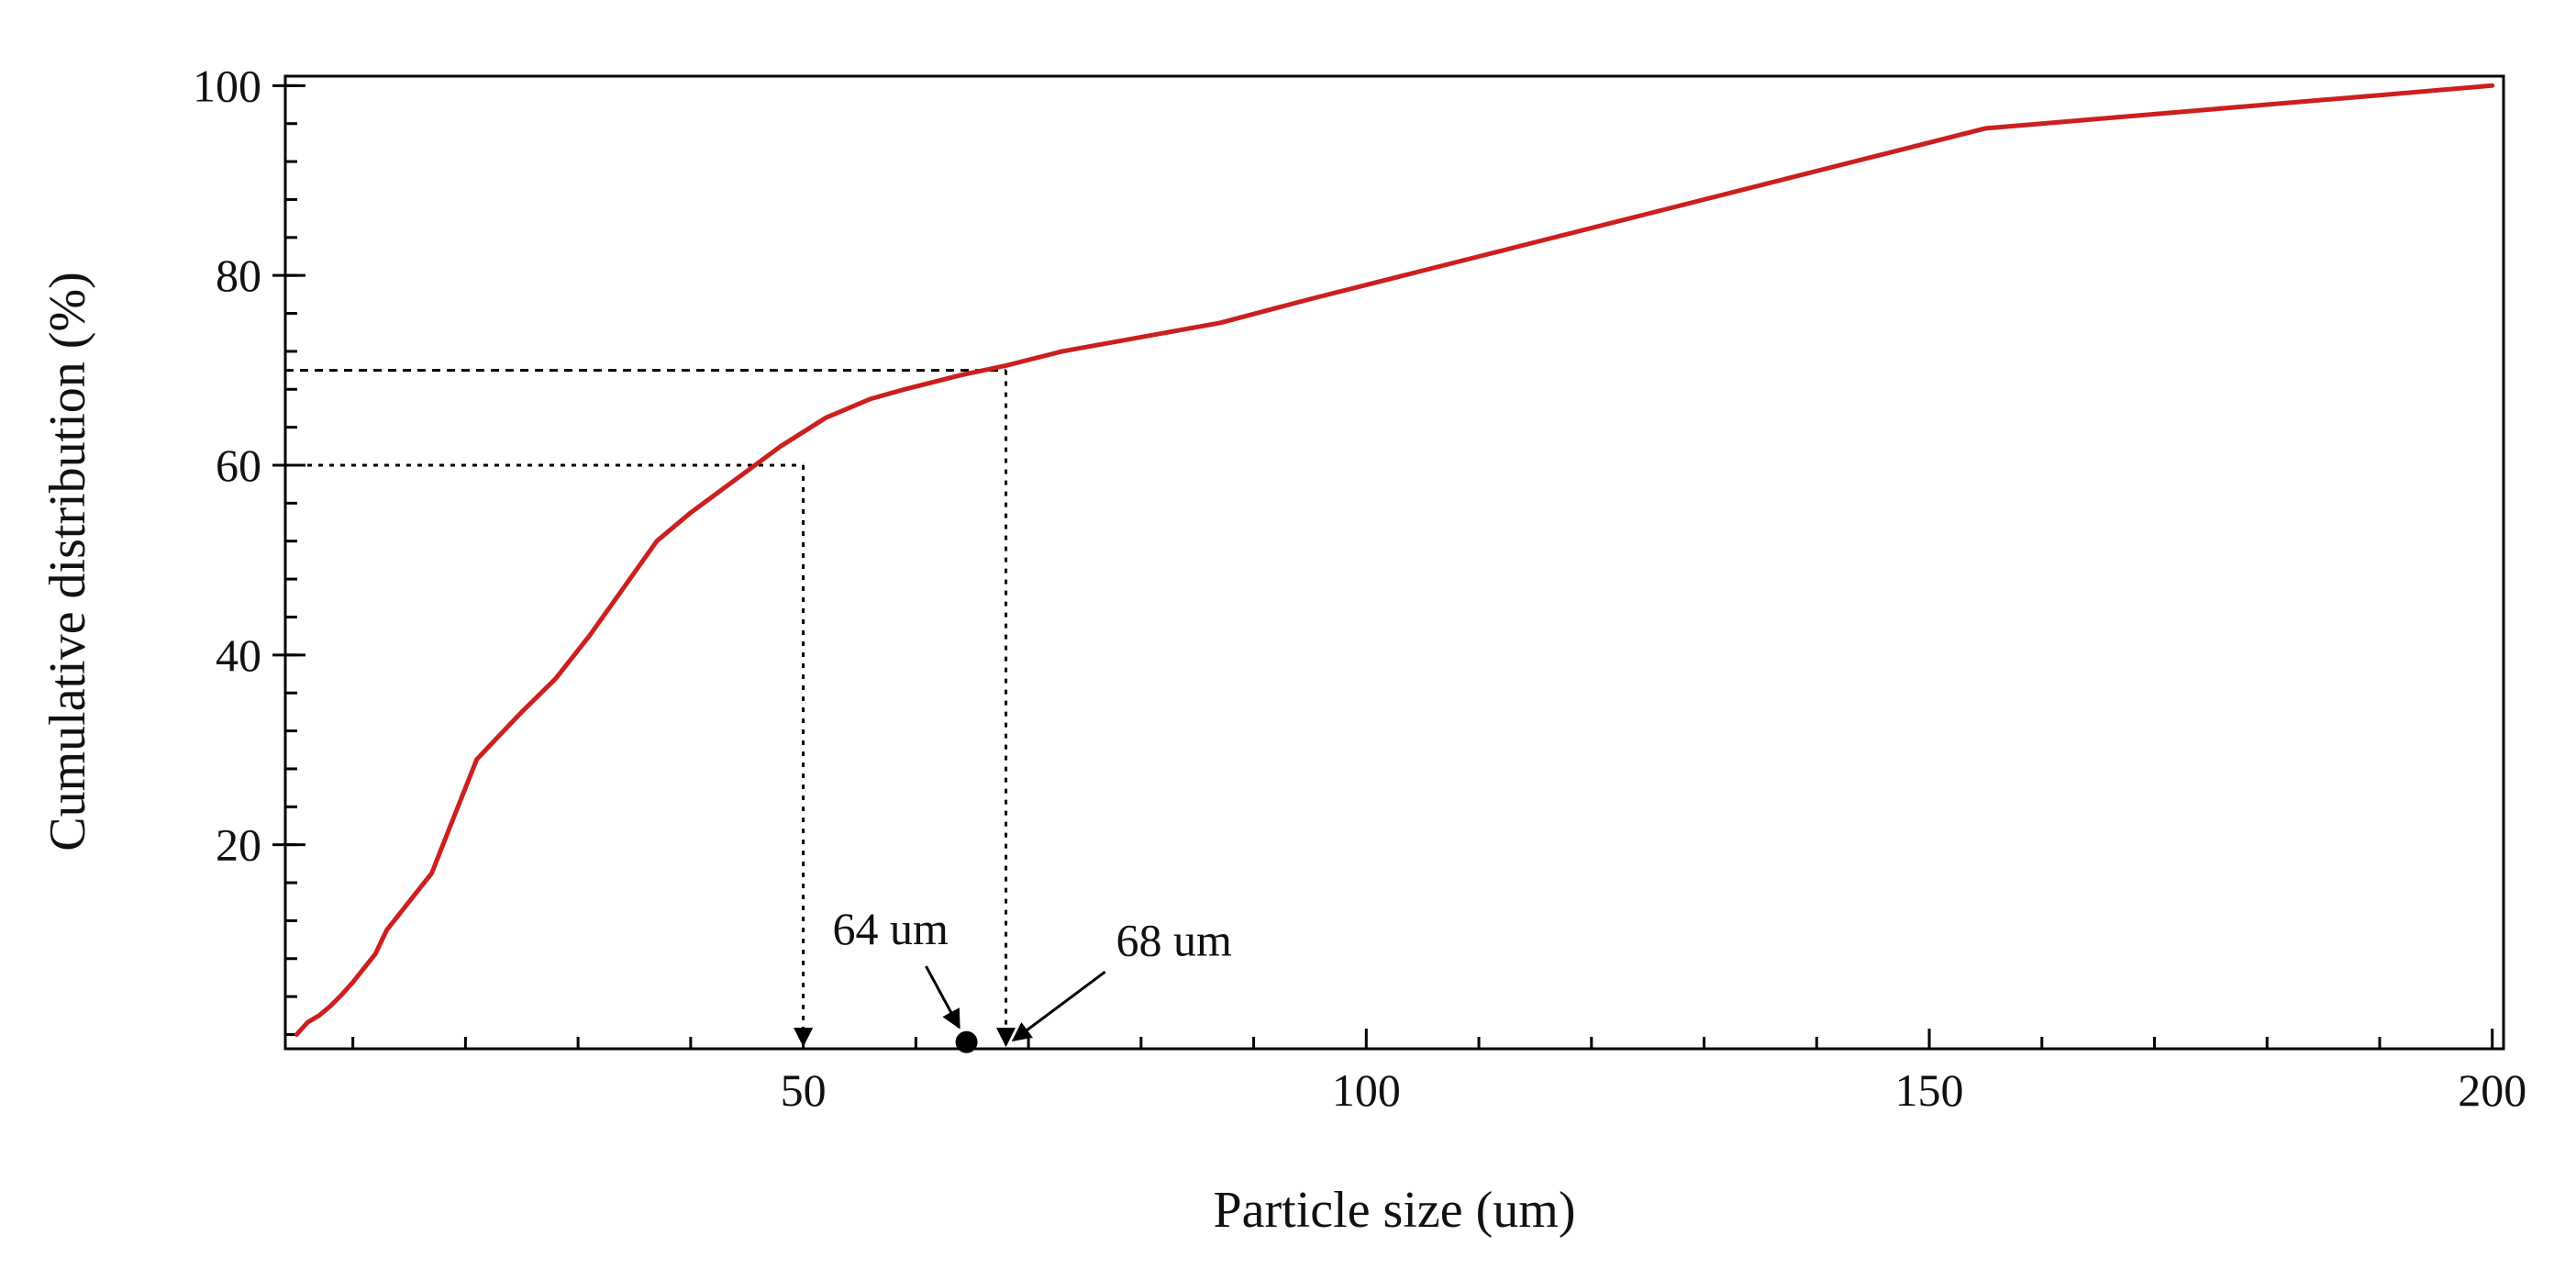 The width and height of the screenshot is (2576, 1280). Describe the element at coordinates (890, 928) in the screenshot. I see `annotation-64um: 64 um` at that location.